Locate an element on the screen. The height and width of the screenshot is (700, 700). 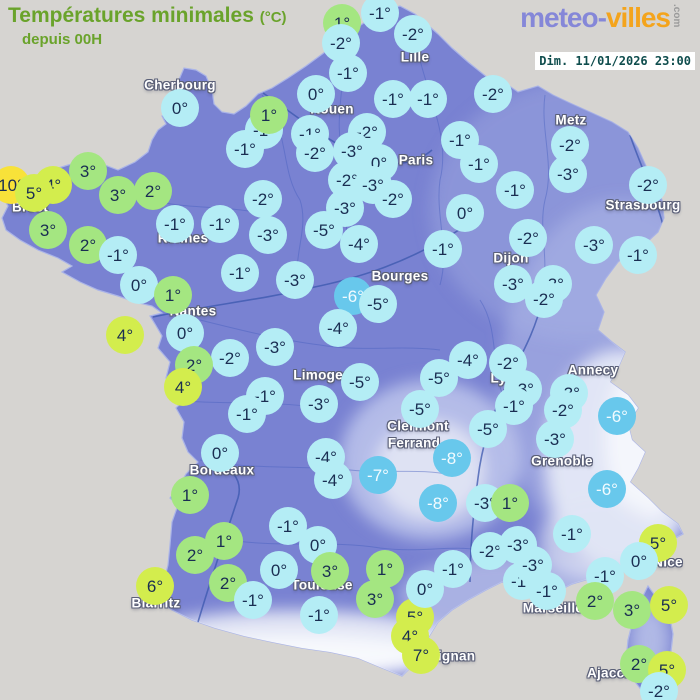
datetime-stamp: Dim. 11/01/2026 23:00 is located at coordinates (615, 61).